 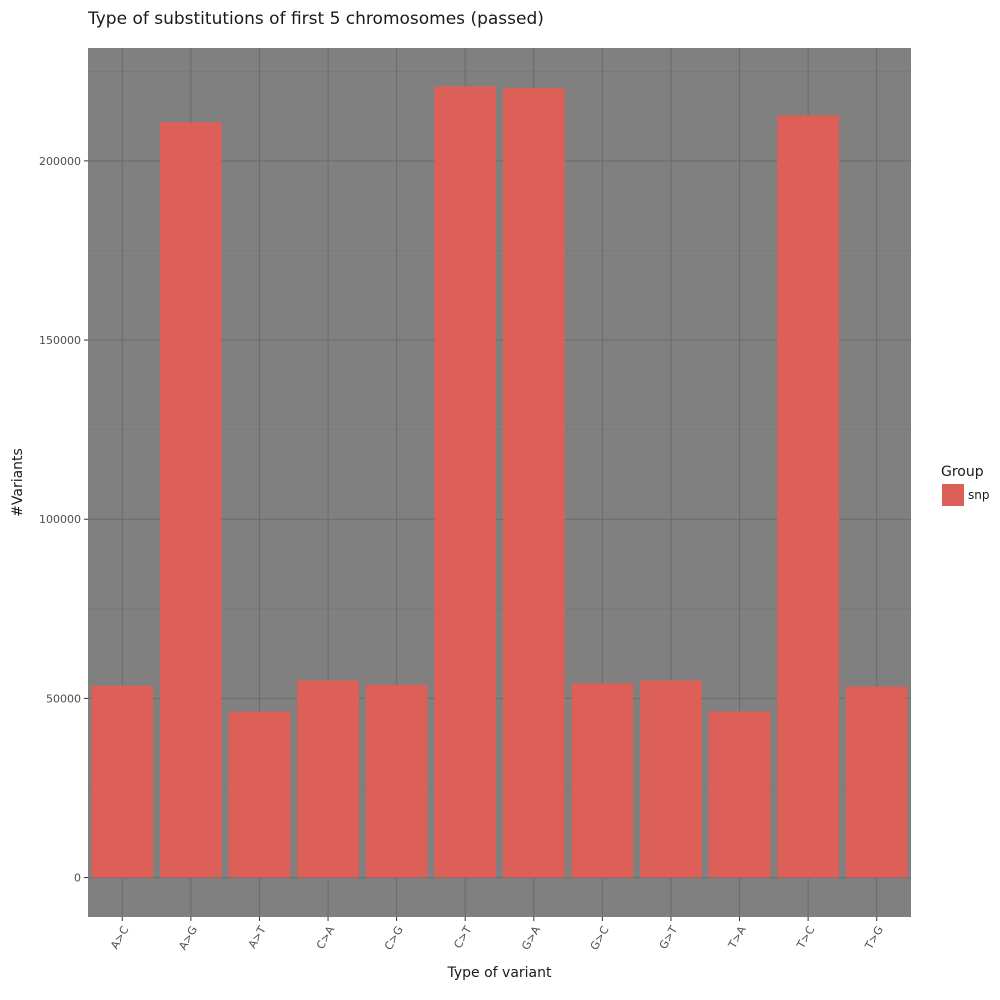 I want to click on bar-G-to-C, so click(x=602, y=780).